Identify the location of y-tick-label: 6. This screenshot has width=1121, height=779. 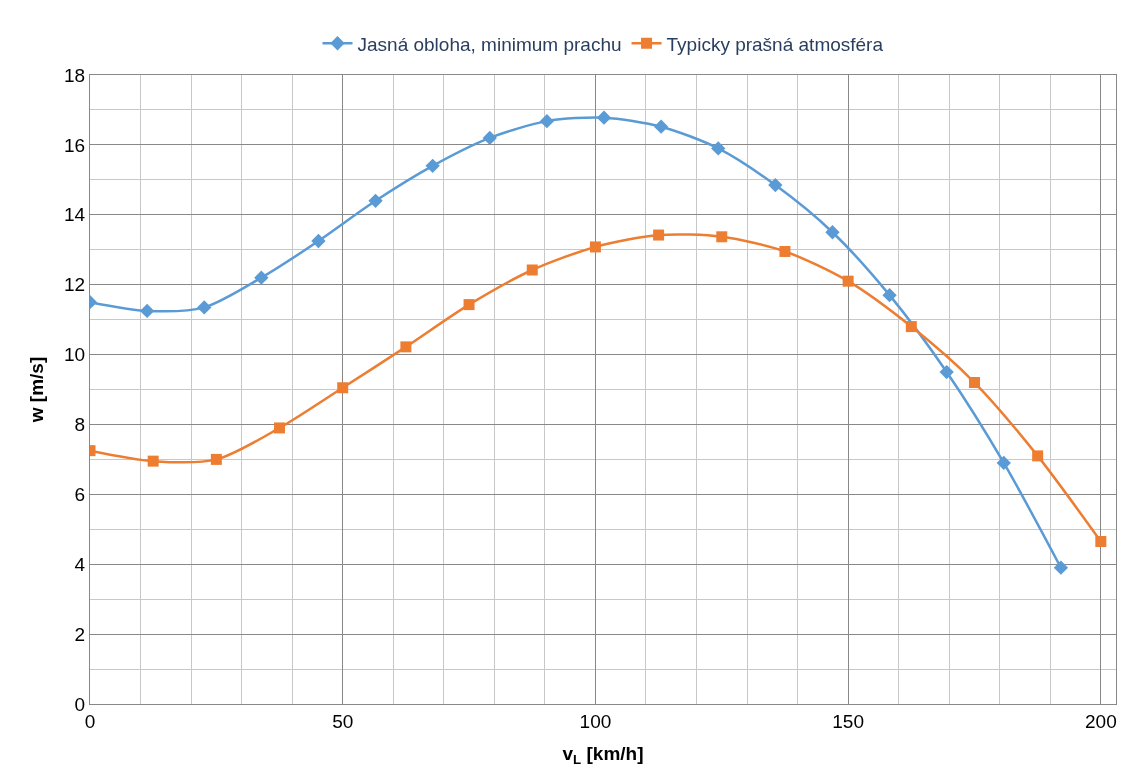
(80, 494).